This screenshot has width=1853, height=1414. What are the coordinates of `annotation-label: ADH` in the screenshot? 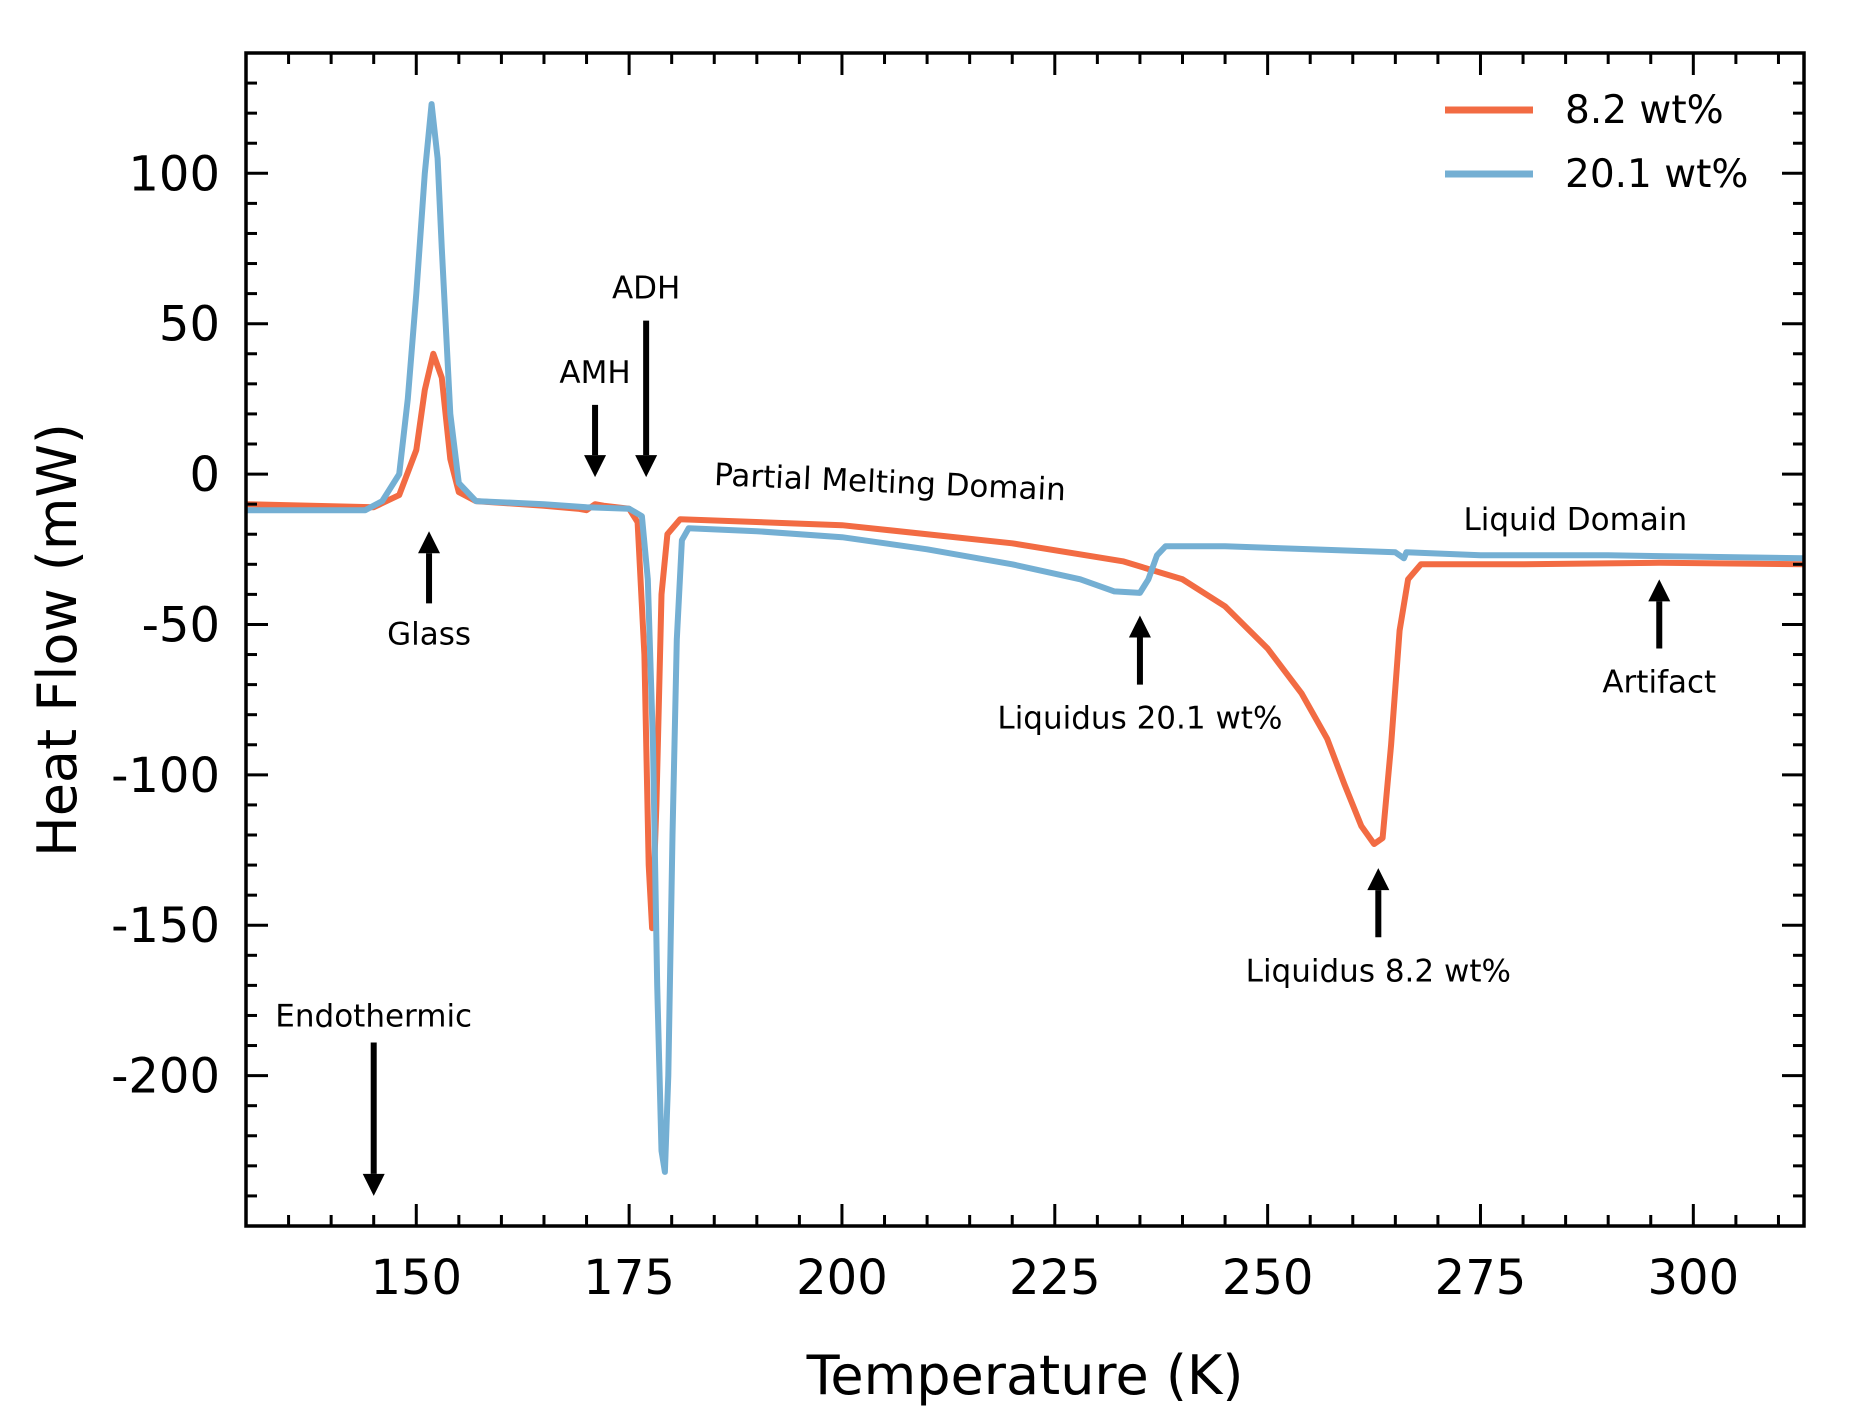 It's located at (646, 289).